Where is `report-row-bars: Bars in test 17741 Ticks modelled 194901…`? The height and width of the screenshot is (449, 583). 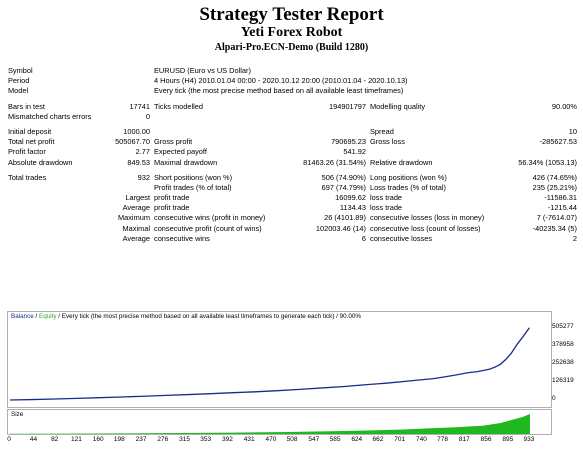 report-row-bars: Bars in test 17741 Ticks modelled 194901… is located at coordinates (291, 107).